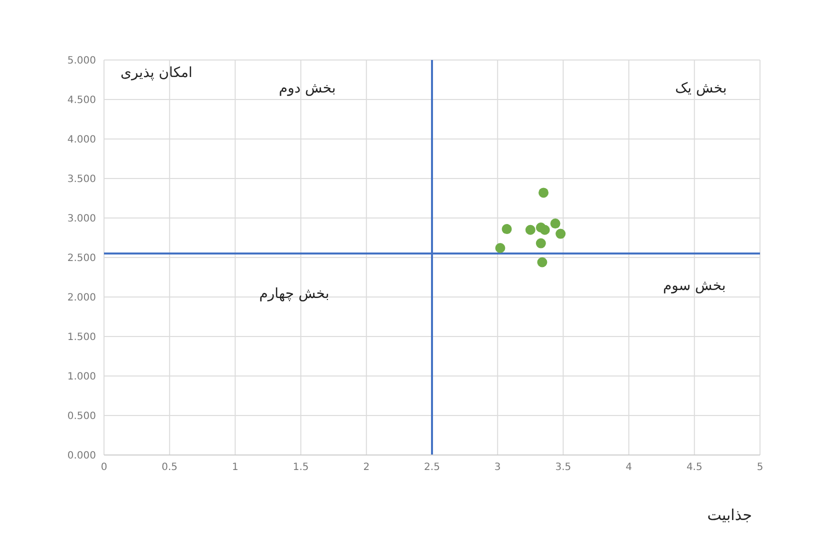 The image size is (840, 556). What do you see at coordinates (104, 468) in the screenshot?
I see `x-tick-label: 0` at bounding box center [104, 468].